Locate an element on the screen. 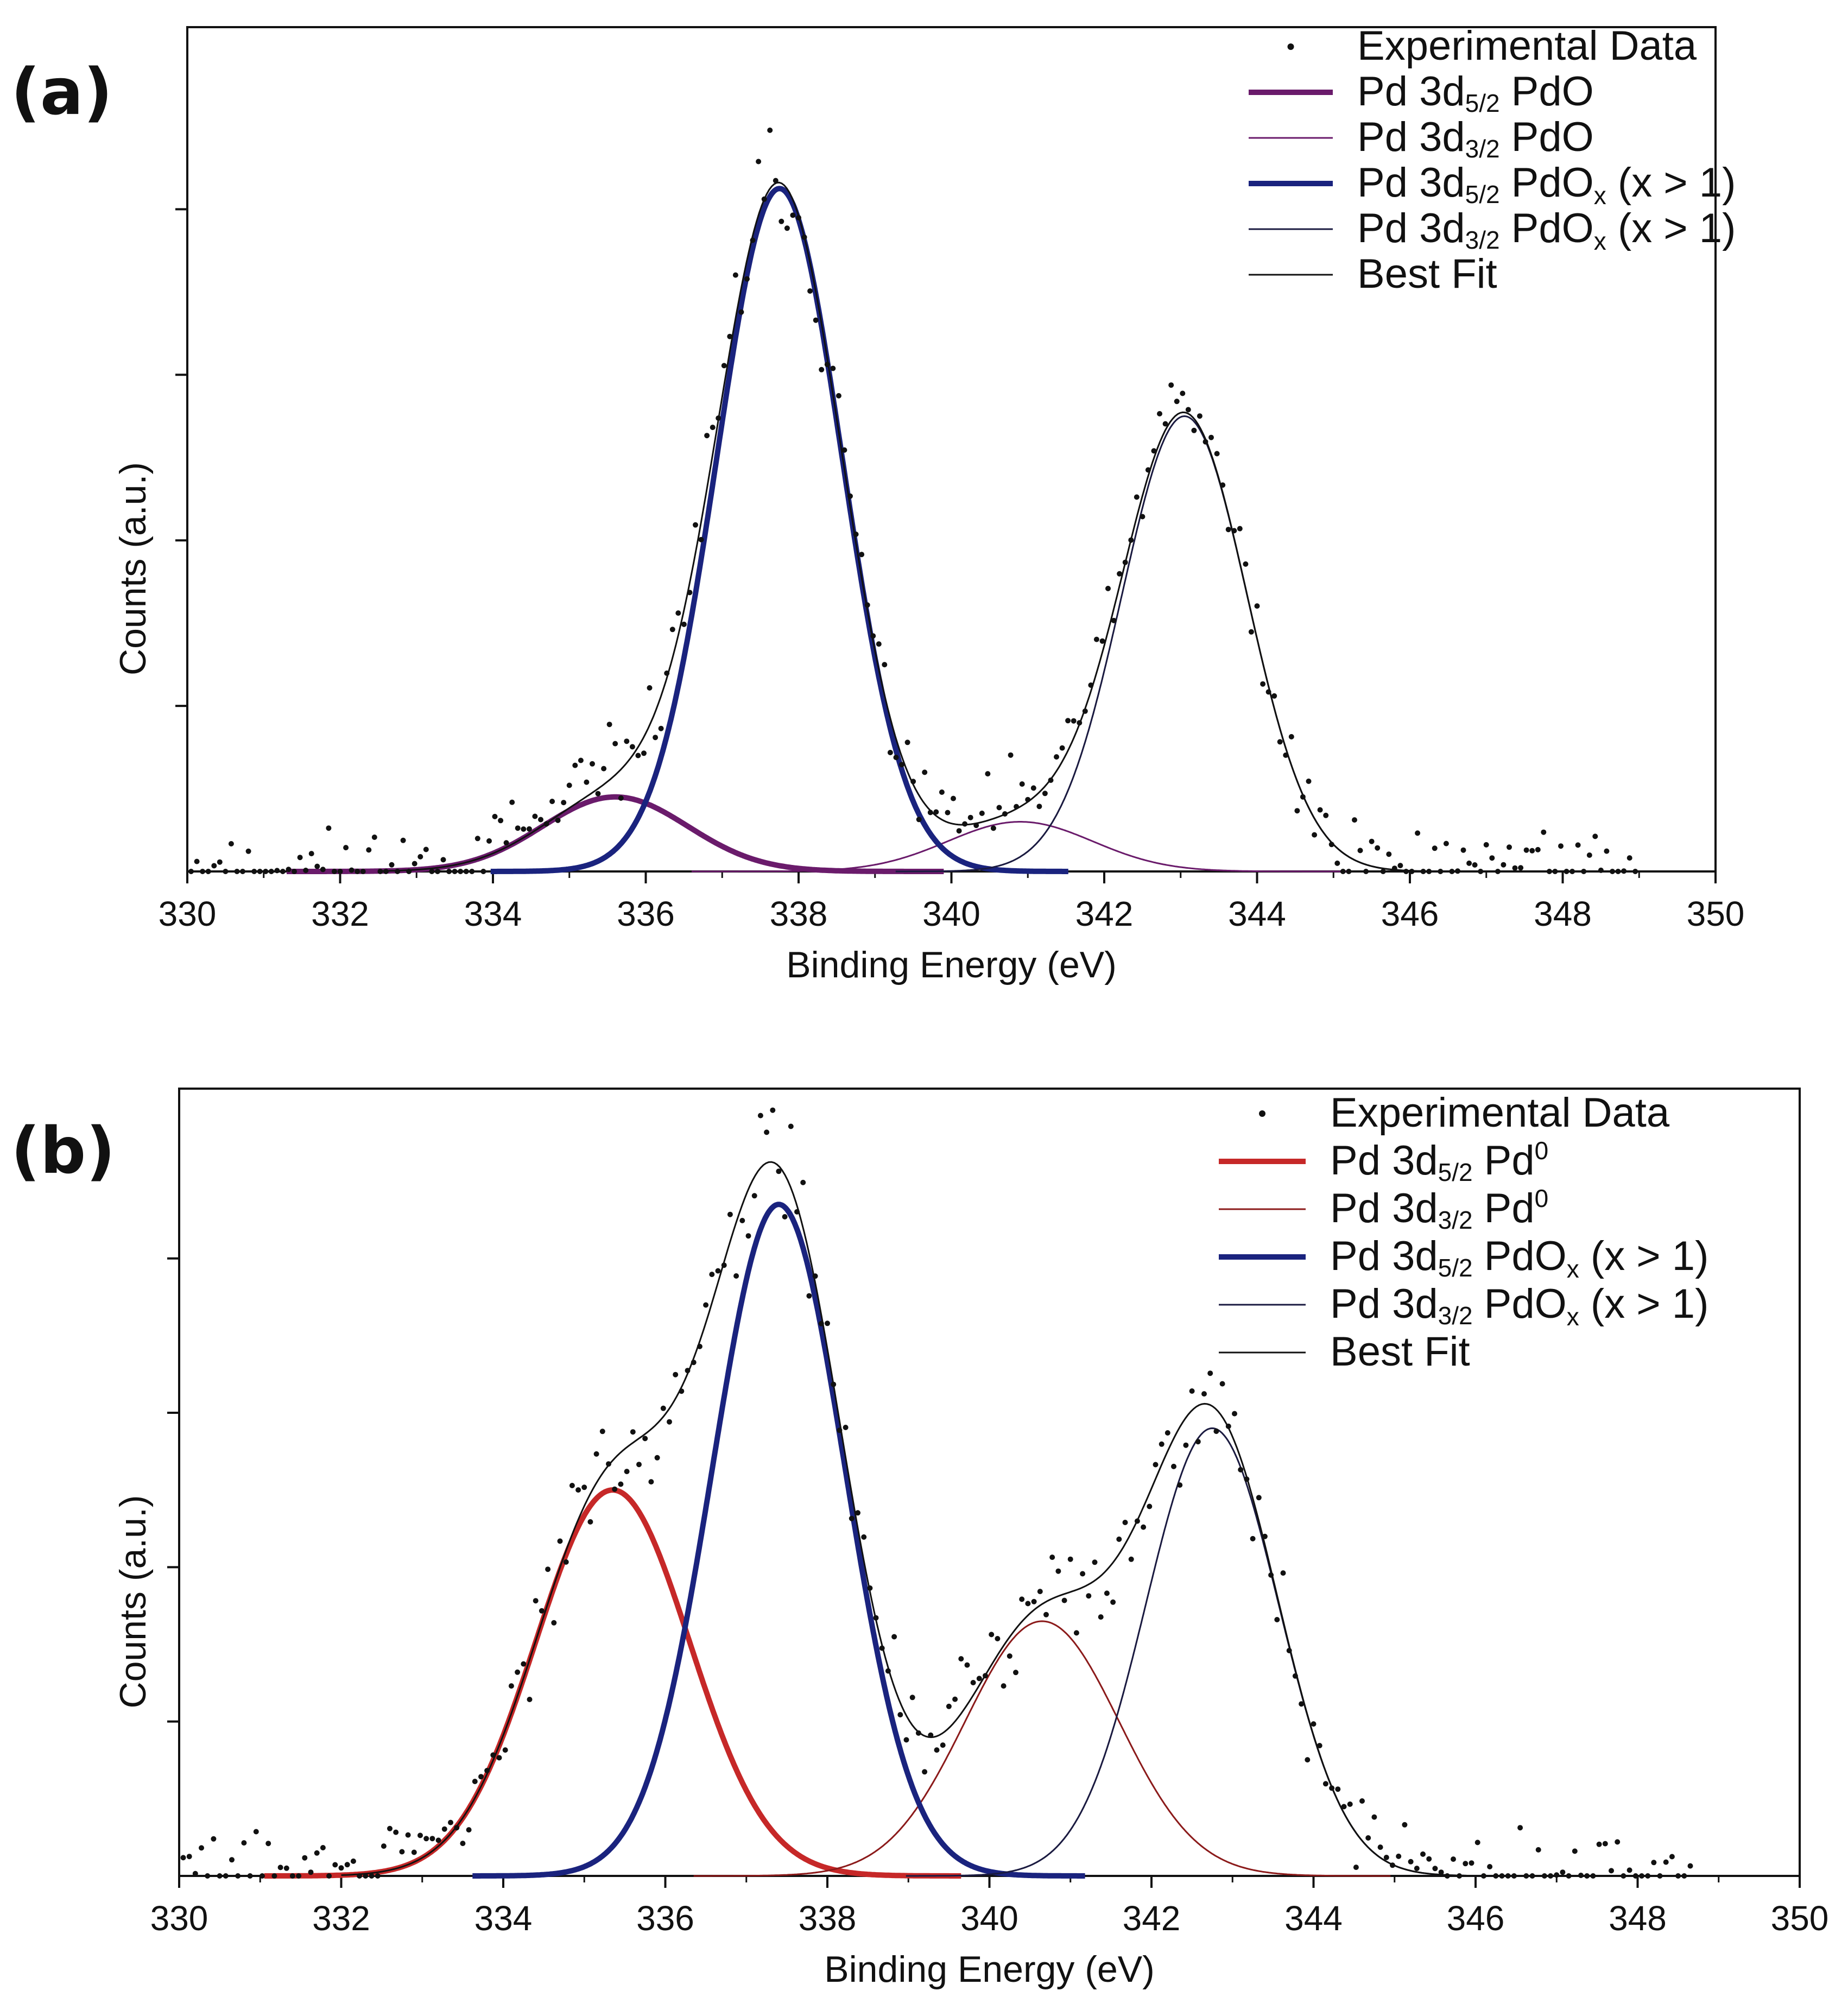 Image resolution: width=1848 pixels, height=2016 pixels. legend-entry: Pd 3d3/2 PdO is located at coordinates (1476, 138).